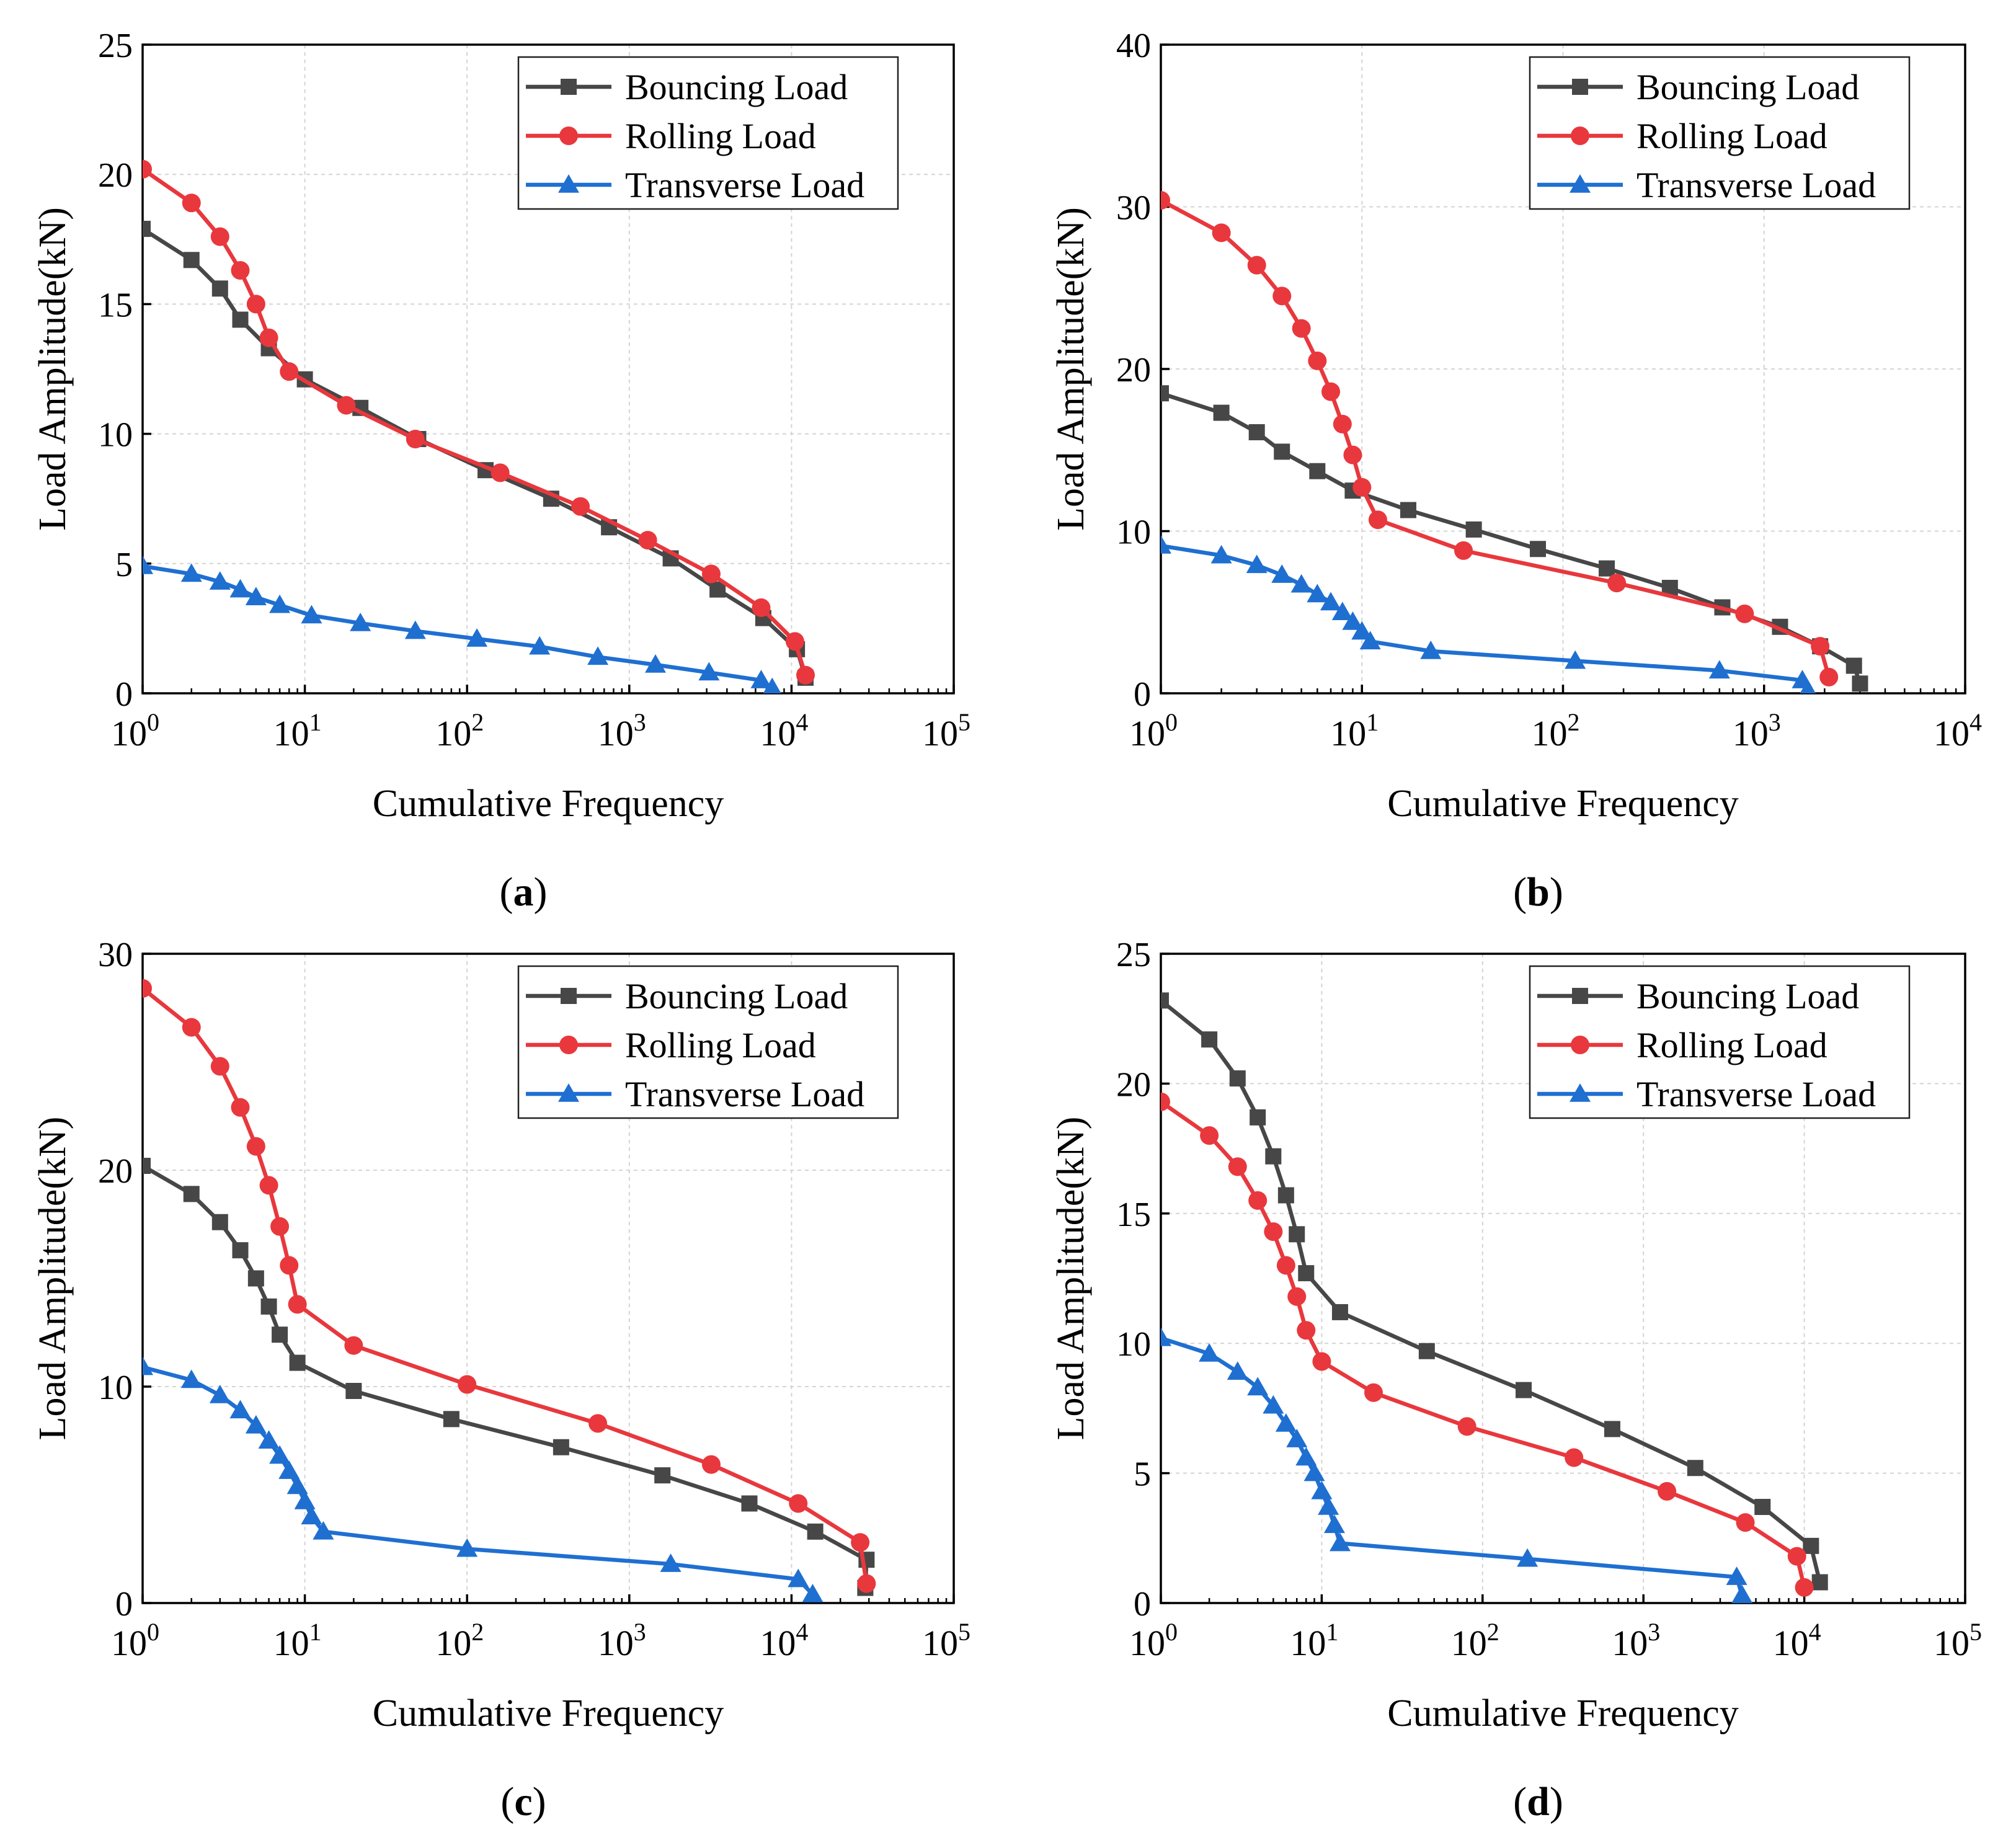  I want to click on y-tick-label: 15, so click(115, 305).